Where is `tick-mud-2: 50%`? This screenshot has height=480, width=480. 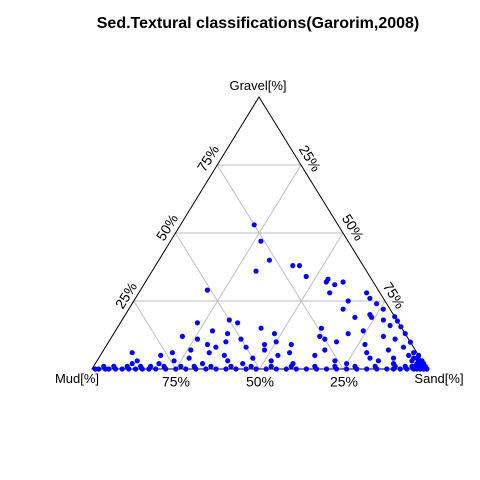
tick-mud-2: 50% is located at coordinates (260, 382).